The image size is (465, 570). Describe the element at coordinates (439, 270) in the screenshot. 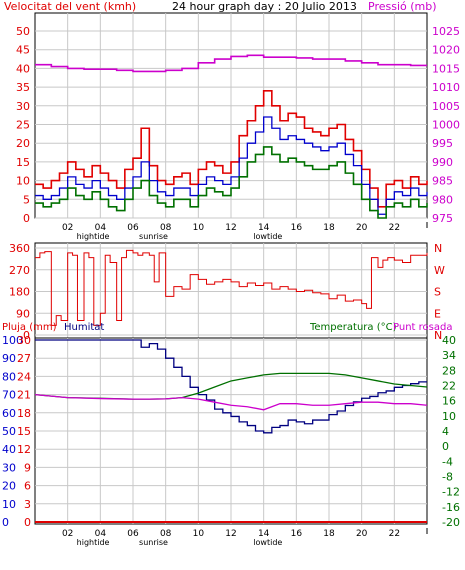

I see `compass-label: W` at that location.